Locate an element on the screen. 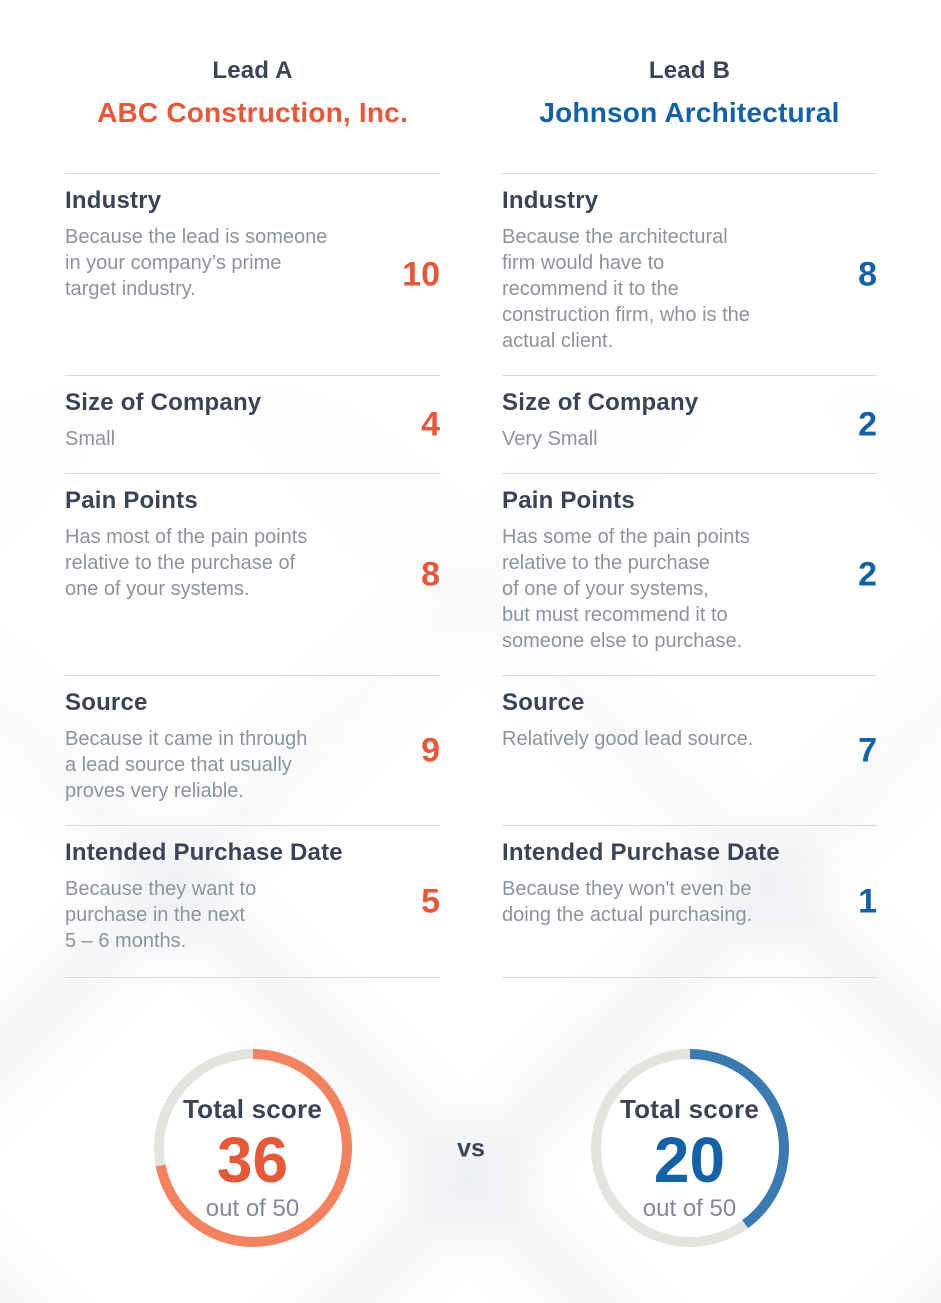 This screenshot has width=941, height=1303. lead-a-donut-ring is located at coordinates (252, 1148).